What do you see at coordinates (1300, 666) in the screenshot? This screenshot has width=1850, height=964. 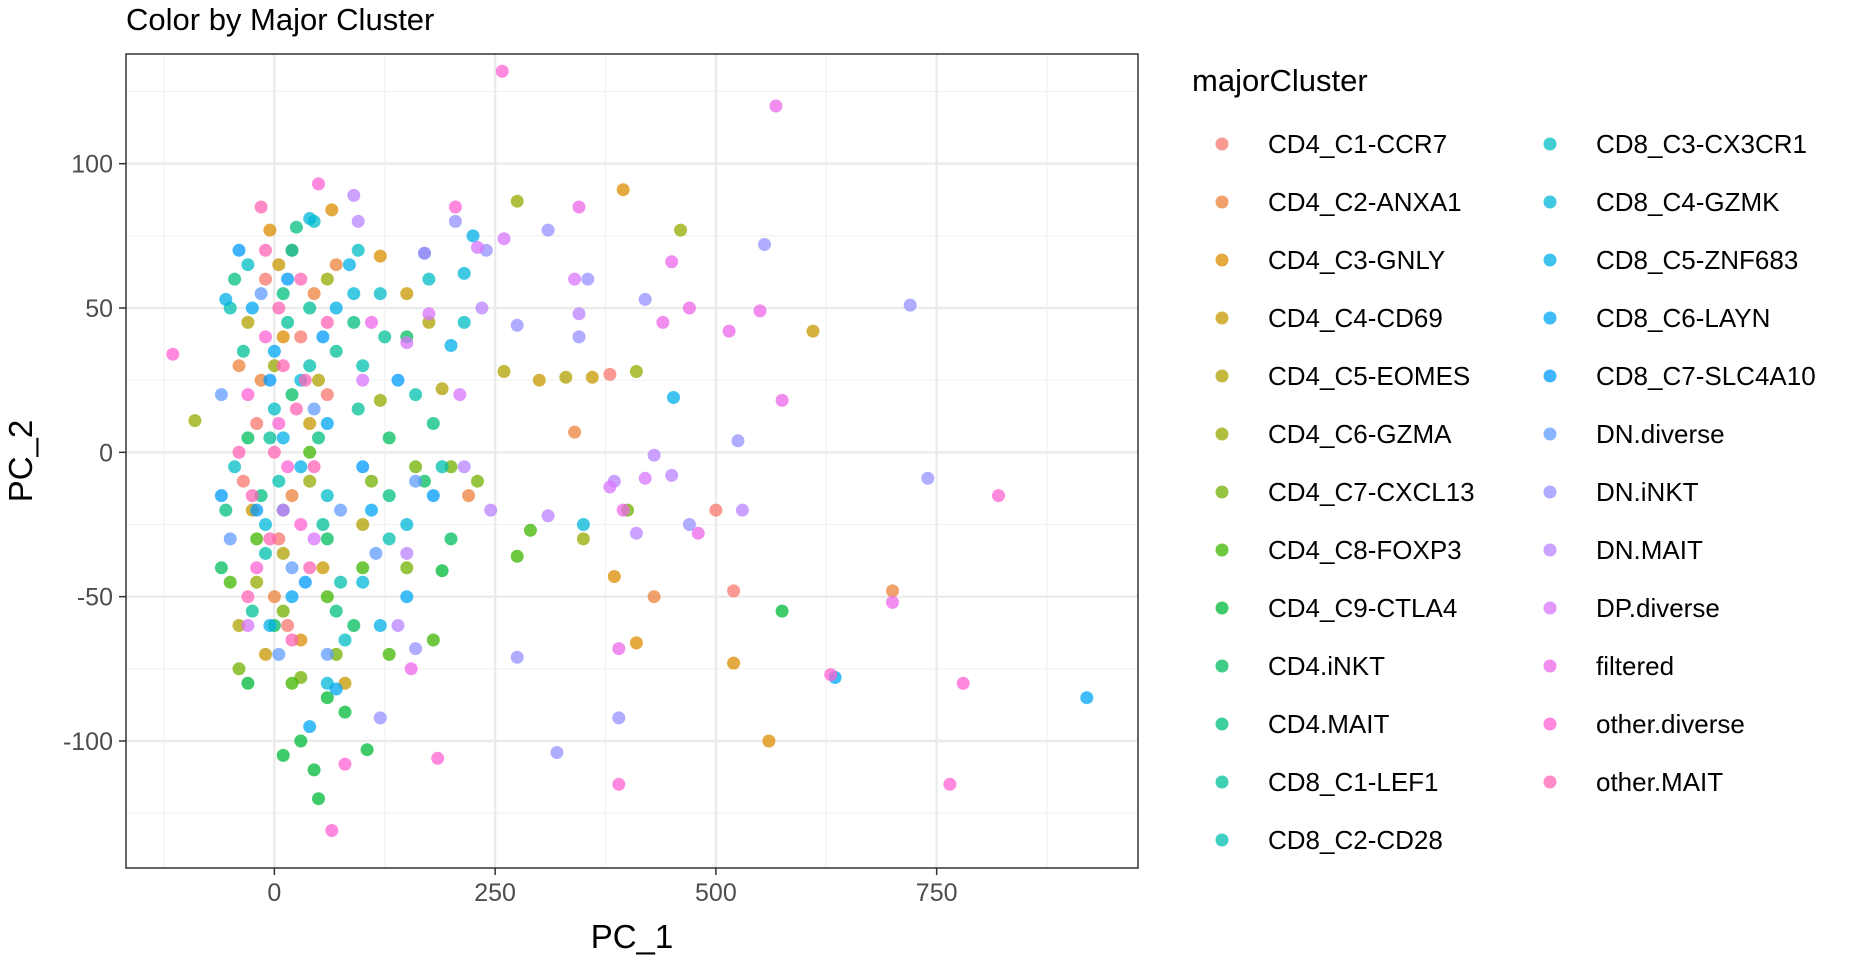 I see `legend-item: CD4.iNKT` at bounding box center [1300, 666].